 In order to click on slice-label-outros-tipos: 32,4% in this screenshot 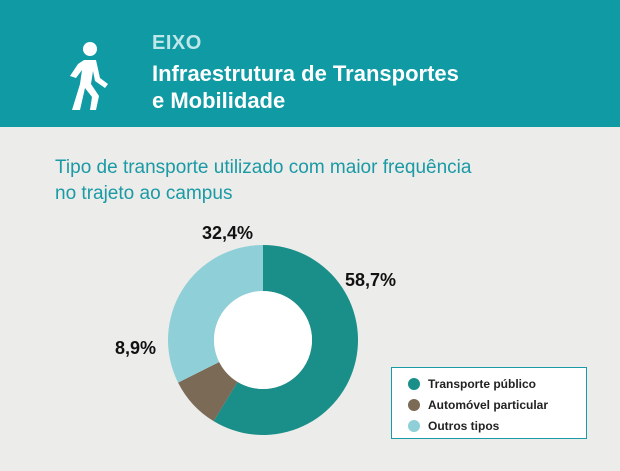, I will do `click(228, 233)`.